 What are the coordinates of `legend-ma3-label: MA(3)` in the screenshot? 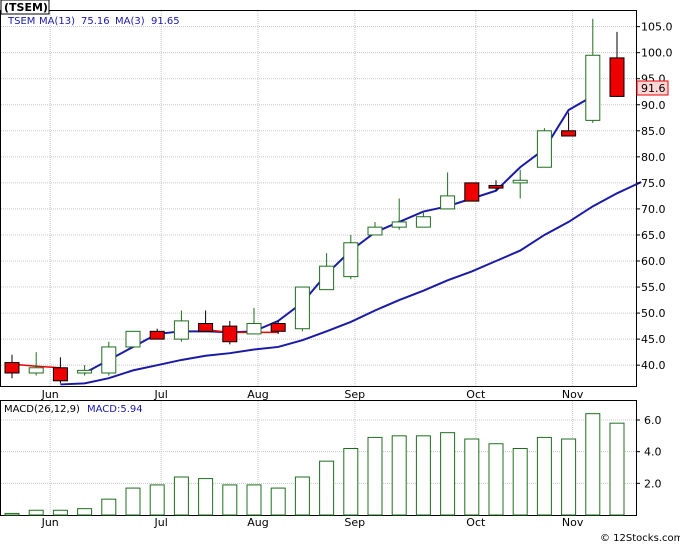 It's located at (130, 21).